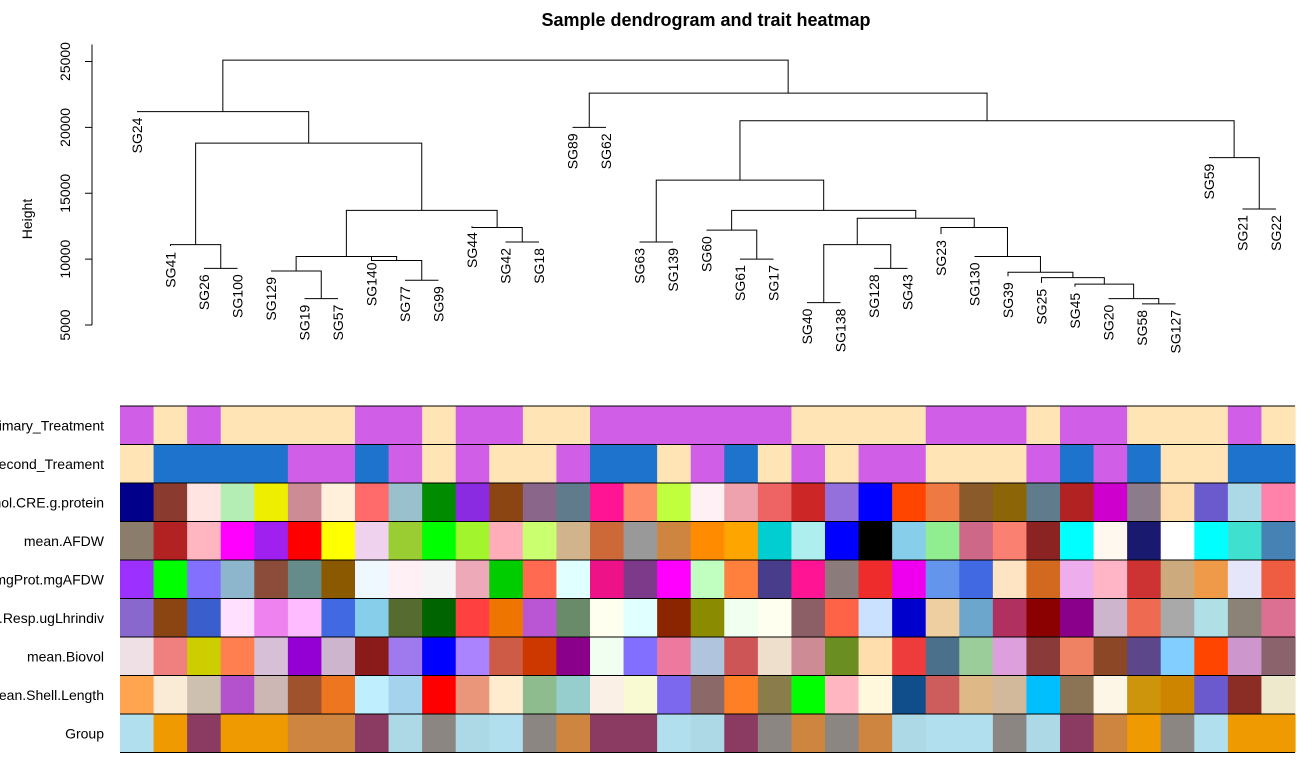 Image resolution: width=1301 pixels, height=770 pixels. I want to click on leaf-label: SG59, so click(1209, 181).